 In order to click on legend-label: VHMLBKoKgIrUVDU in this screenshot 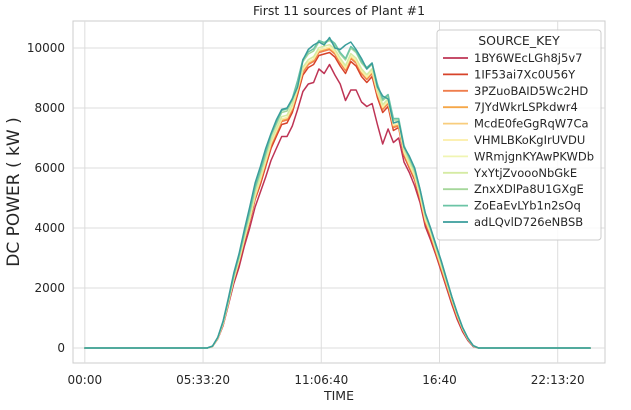, I will do `click(529, 140)`.